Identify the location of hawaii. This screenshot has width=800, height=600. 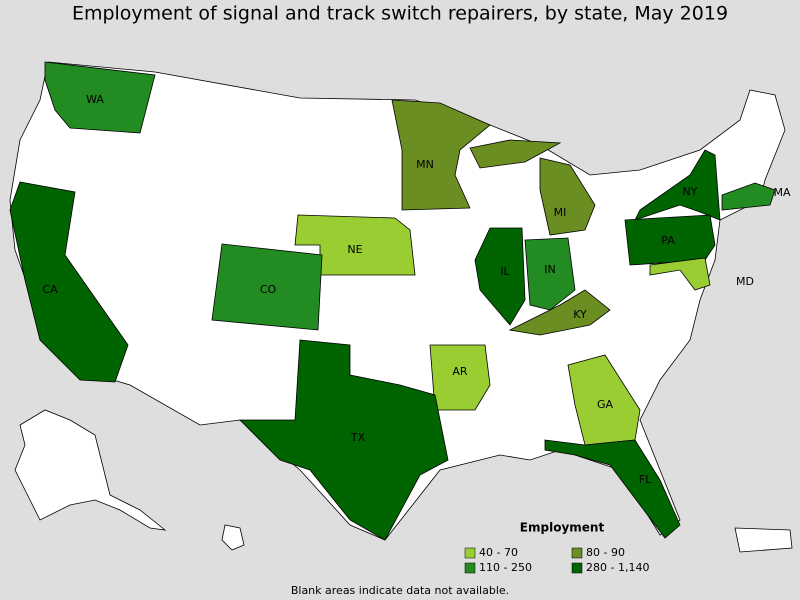
(233, 537).